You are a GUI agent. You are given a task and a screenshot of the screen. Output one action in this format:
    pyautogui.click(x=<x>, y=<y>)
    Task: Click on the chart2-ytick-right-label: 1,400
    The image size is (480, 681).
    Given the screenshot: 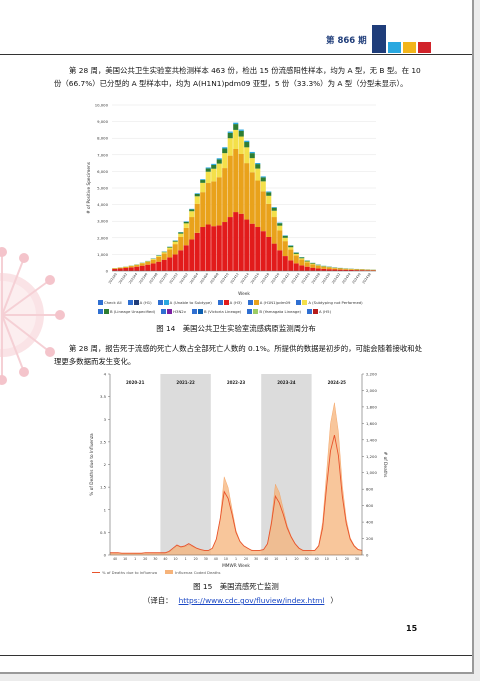 What is the action you would take?
    pyautogui.click(x=371, y=439)
    